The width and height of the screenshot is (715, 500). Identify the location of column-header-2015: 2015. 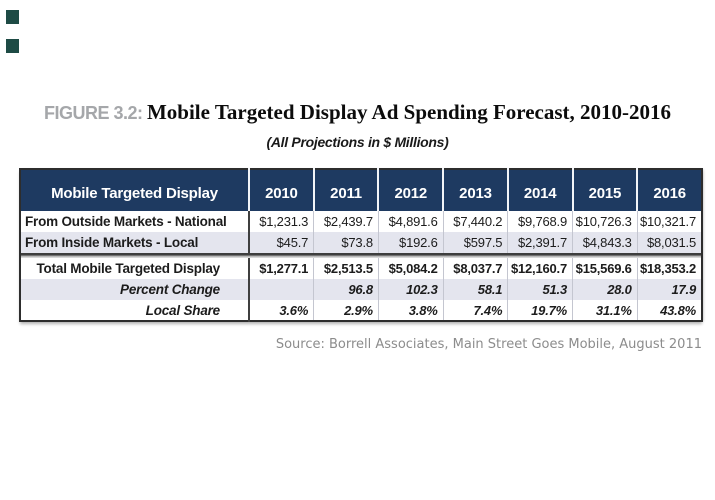
(604, 190).